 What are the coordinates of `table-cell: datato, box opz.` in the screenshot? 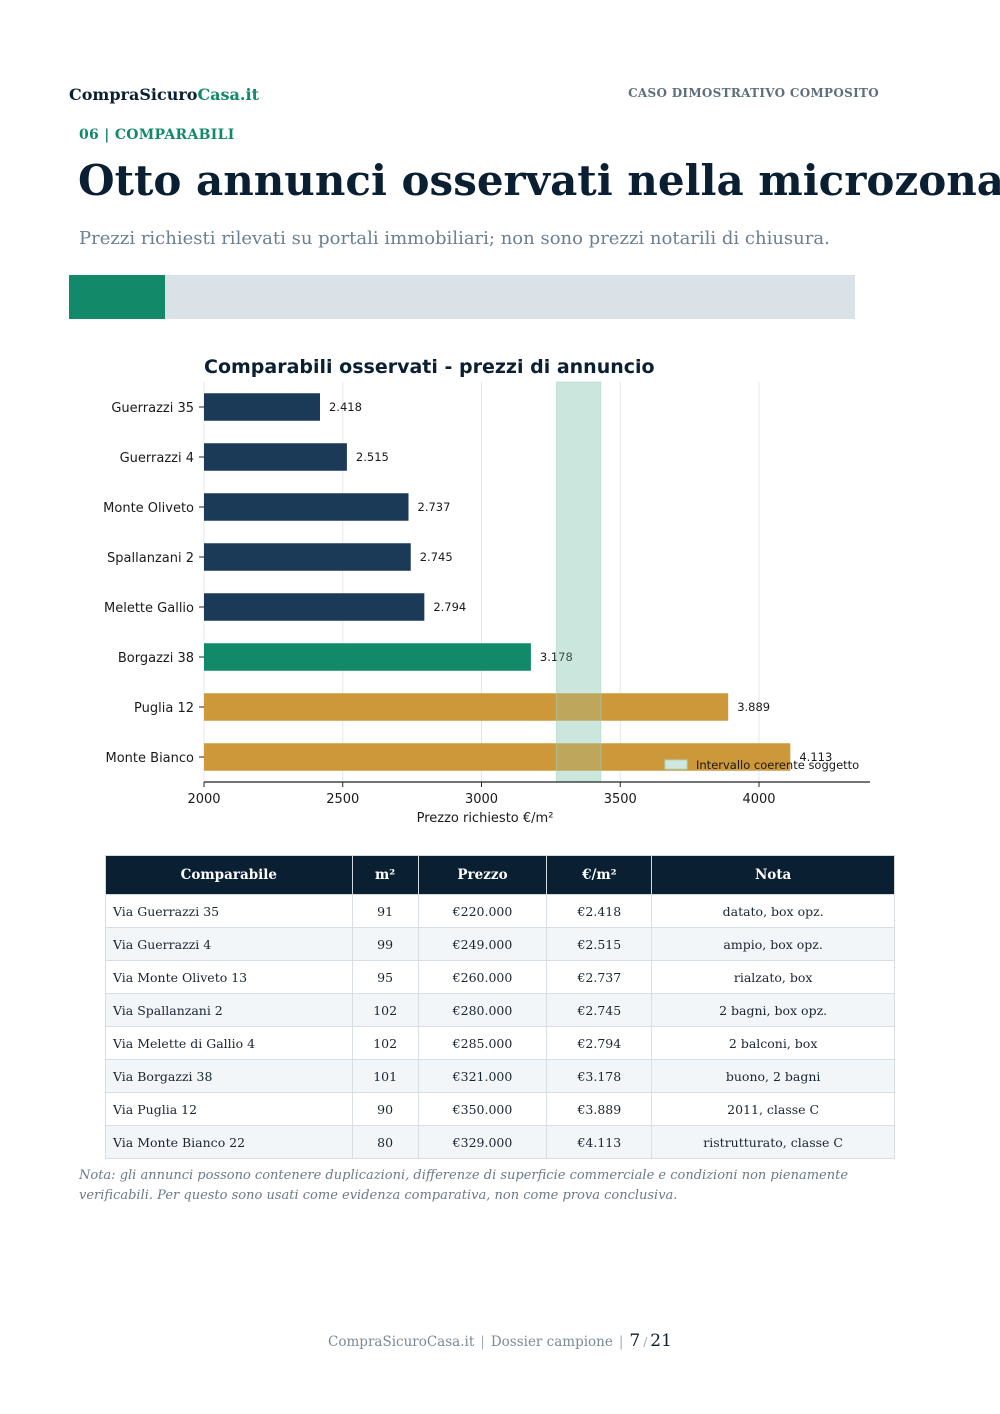 It's located at (773, 911).